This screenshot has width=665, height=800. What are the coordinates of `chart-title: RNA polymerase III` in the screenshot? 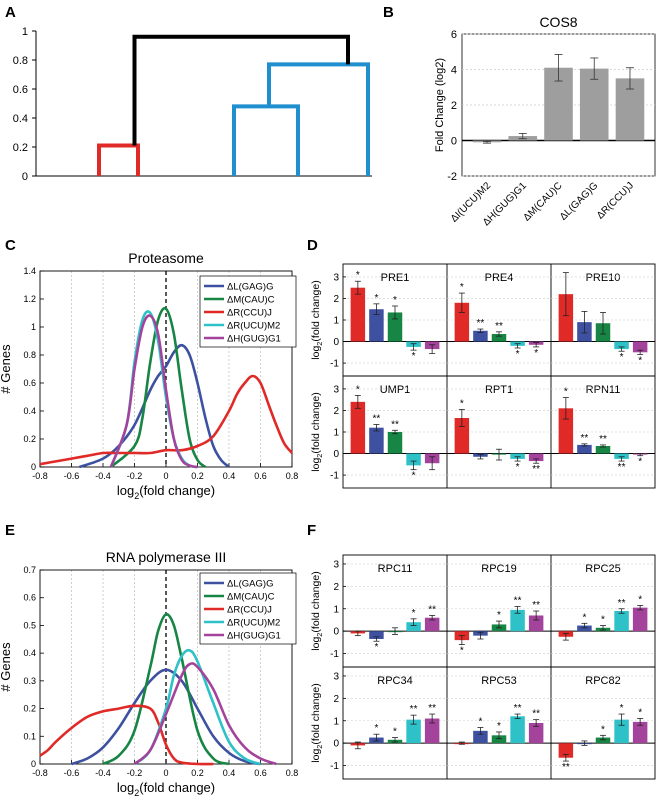 It's located at (166, 557).